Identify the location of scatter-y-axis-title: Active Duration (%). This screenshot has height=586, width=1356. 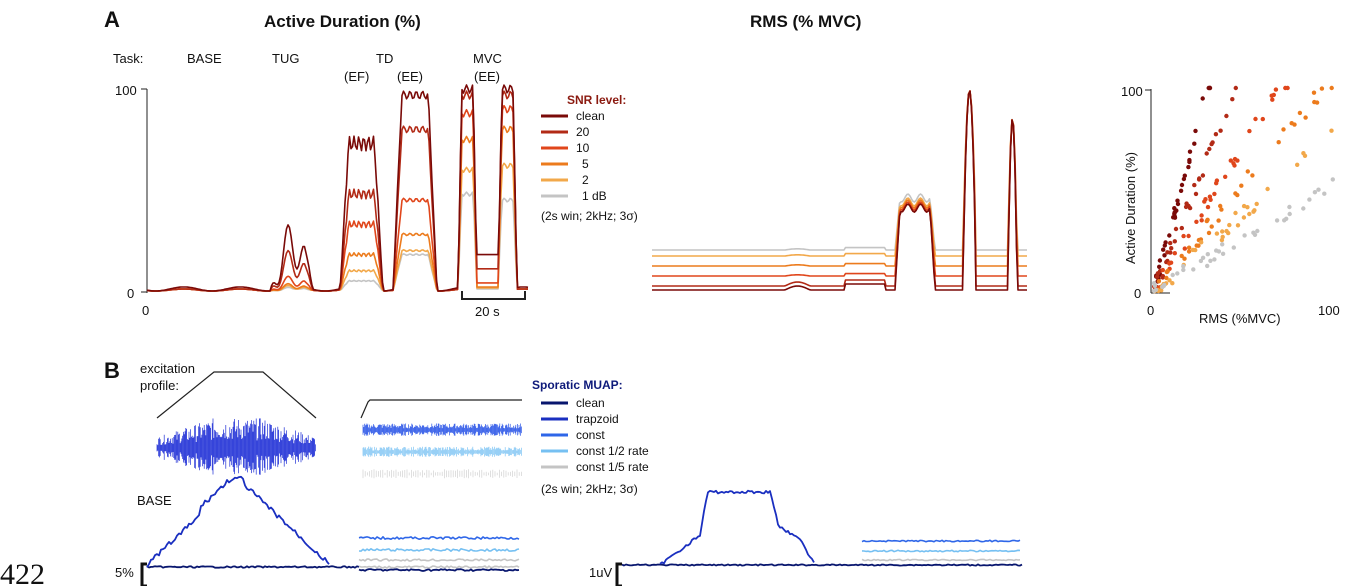
(1130, 208).